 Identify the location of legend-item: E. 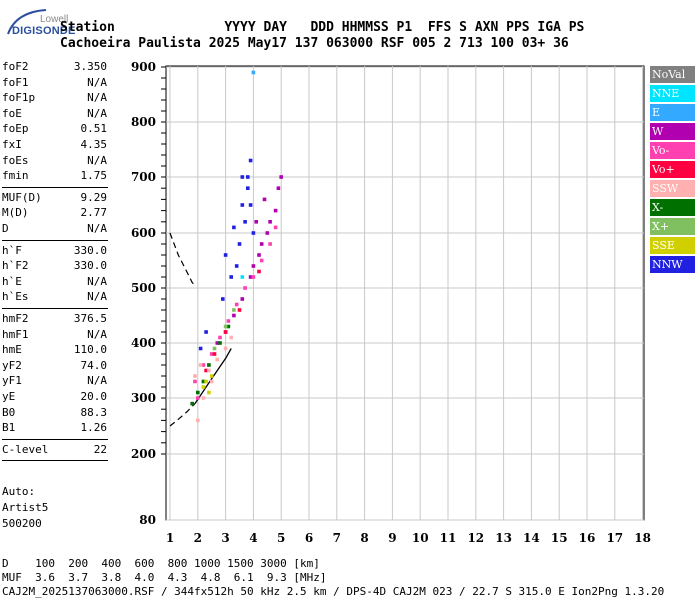
(672, 112).